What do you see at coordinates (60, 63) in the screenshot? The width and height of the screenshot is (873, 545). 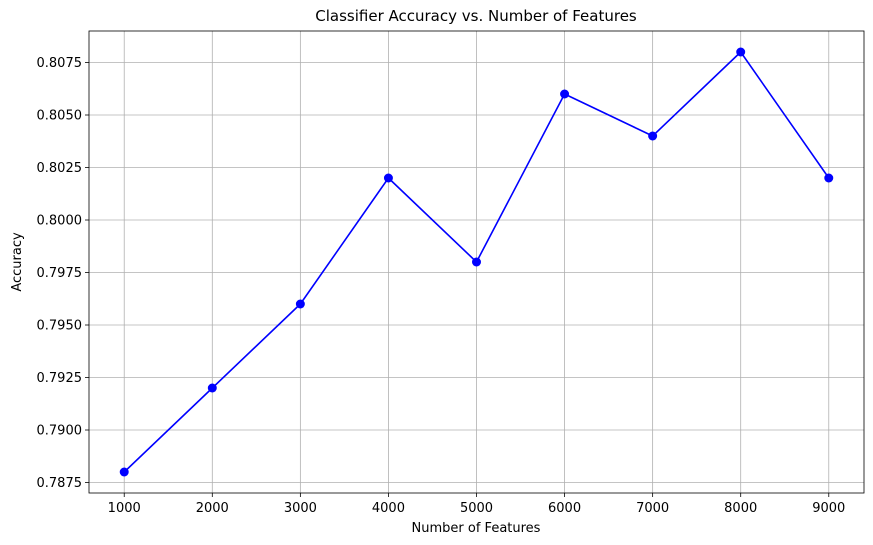 I see `y-tick-label: 0.8075` at bounding box center [60, 63].